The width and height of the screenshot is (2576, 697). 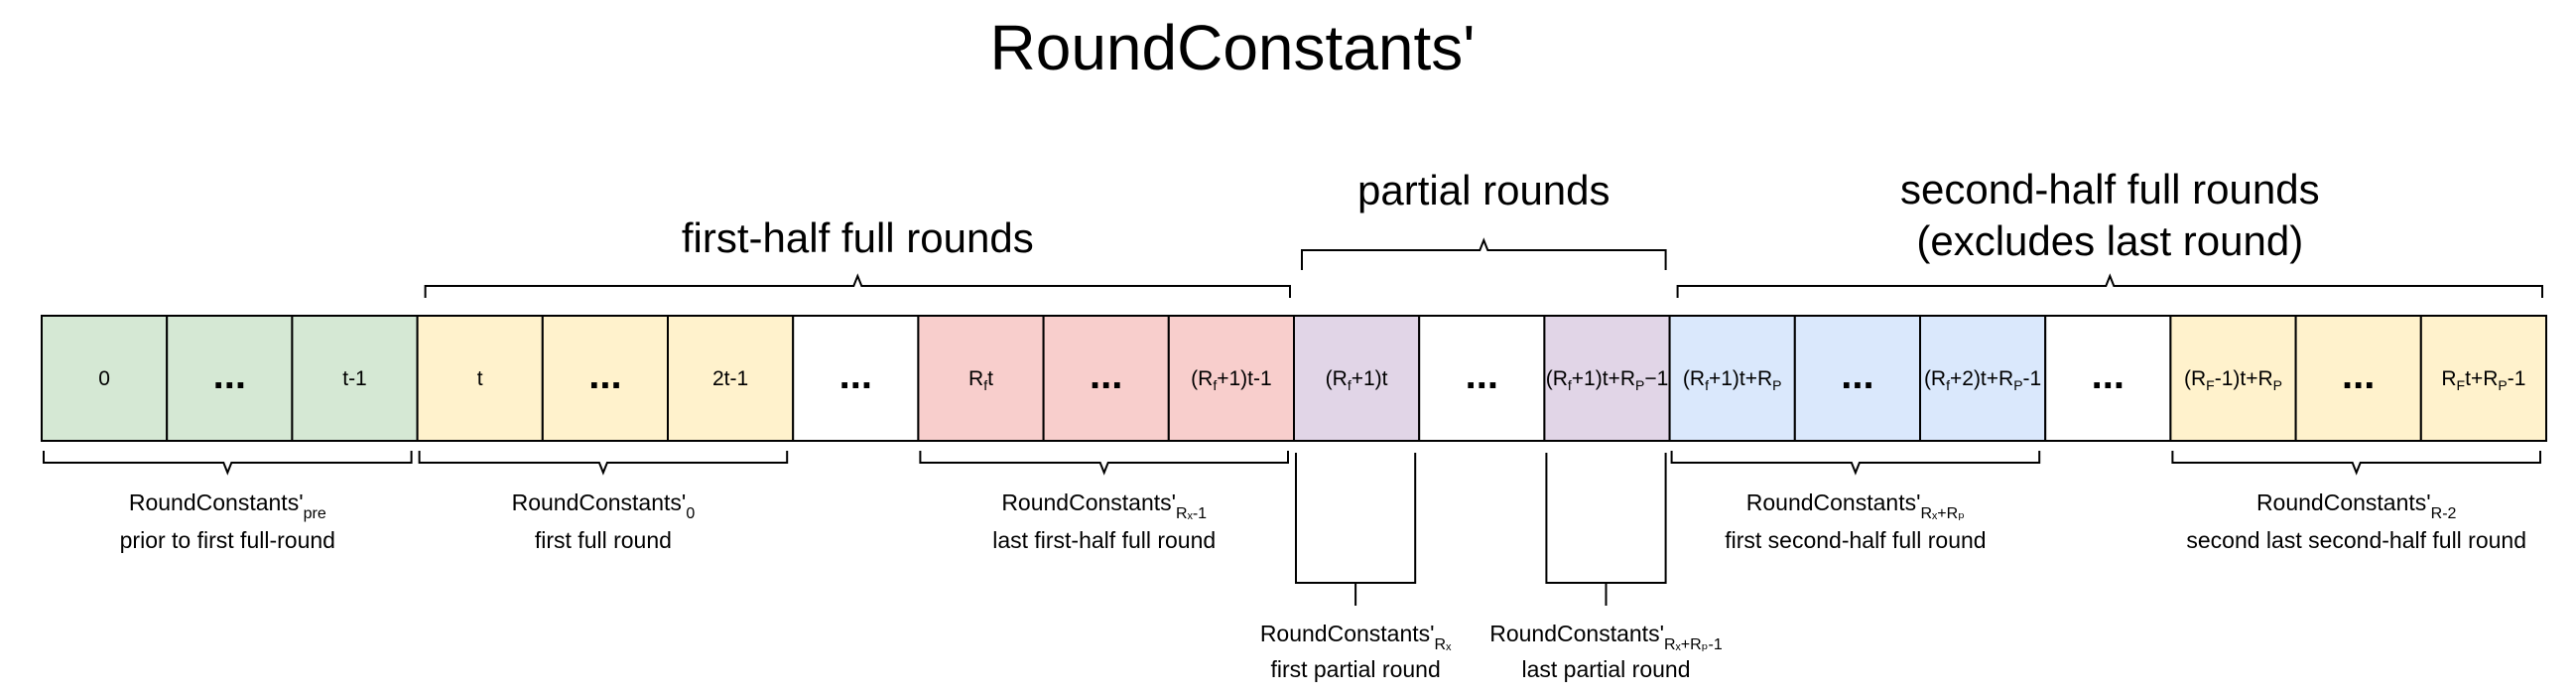 I want to click on bottom-group-title: RoundConstants'R-2, so click(x=2356, y=505).